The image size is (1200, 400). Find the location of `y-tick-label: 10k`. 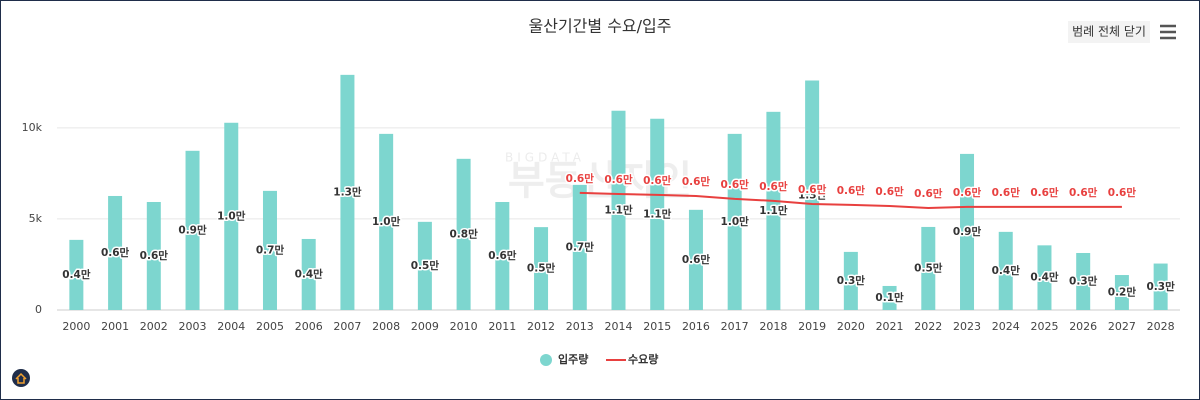

y-tick-label: 10k is located at coordinates (32, 127).